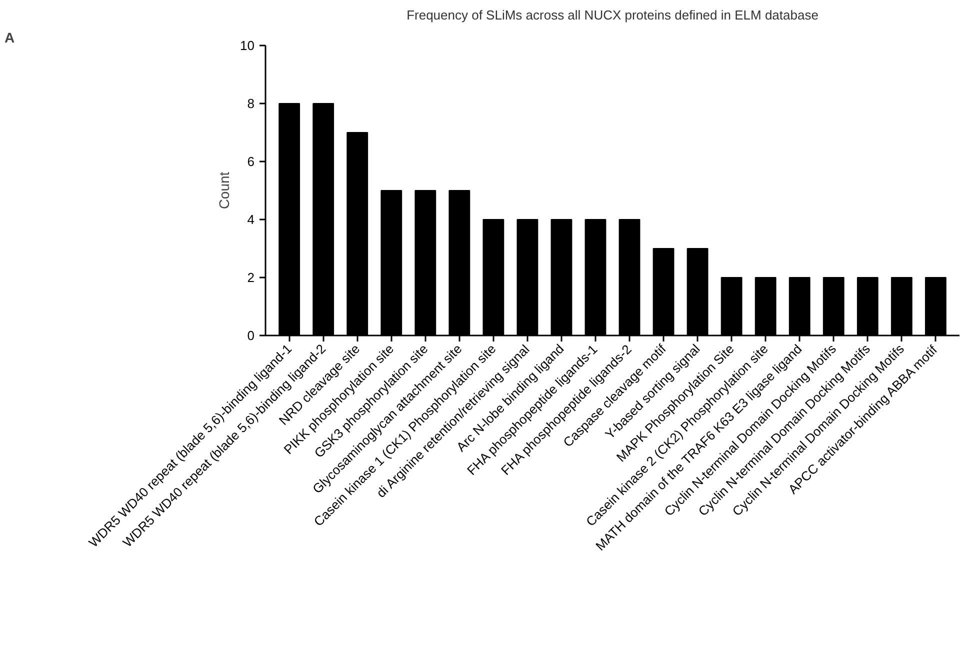 This screenshot has width=969, height=655. Describe the element at coordinates (251, 219) in the screenshot. I see `y-tick-label: 4` at that location.